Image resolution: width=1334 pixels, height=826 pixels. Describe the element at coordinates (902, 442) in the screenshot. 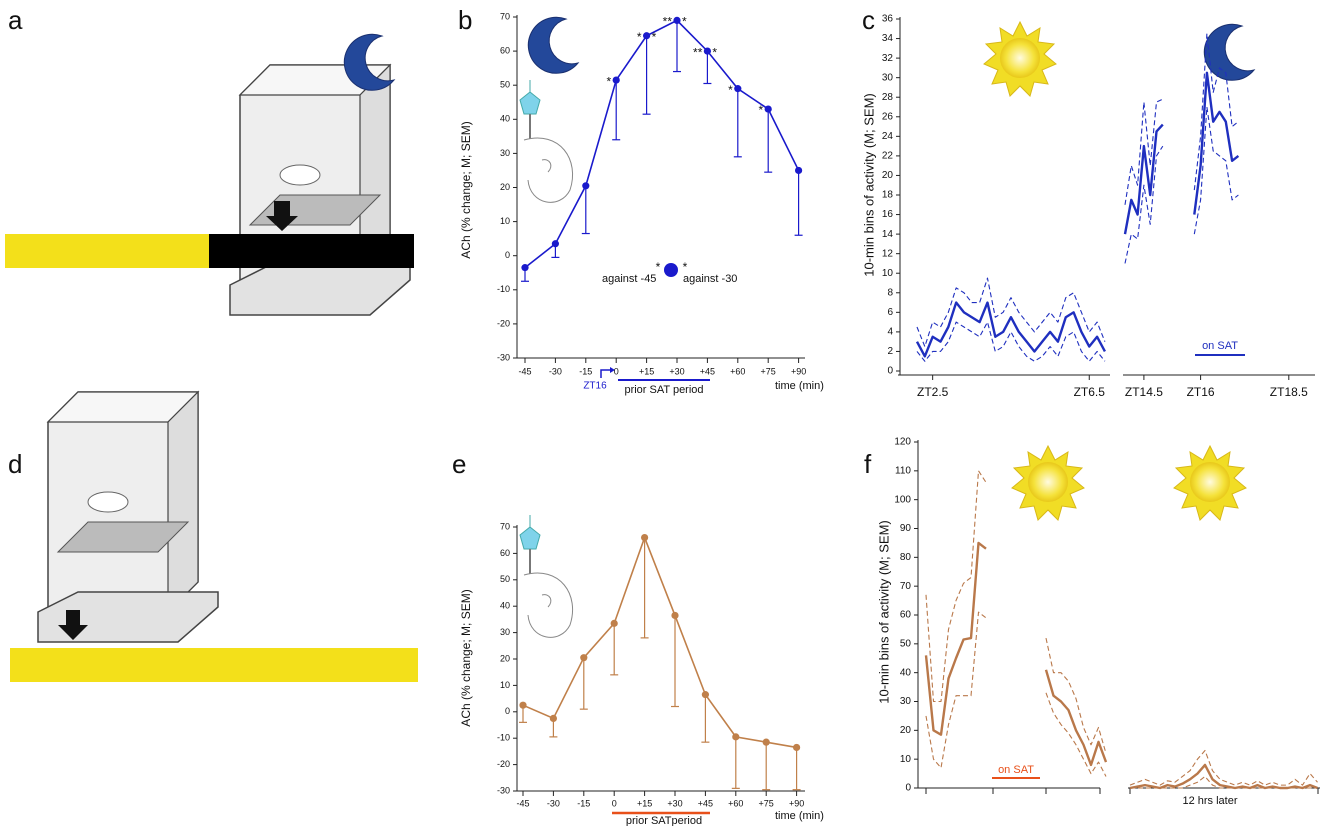

I see `y-tick-label: 120` at that location.